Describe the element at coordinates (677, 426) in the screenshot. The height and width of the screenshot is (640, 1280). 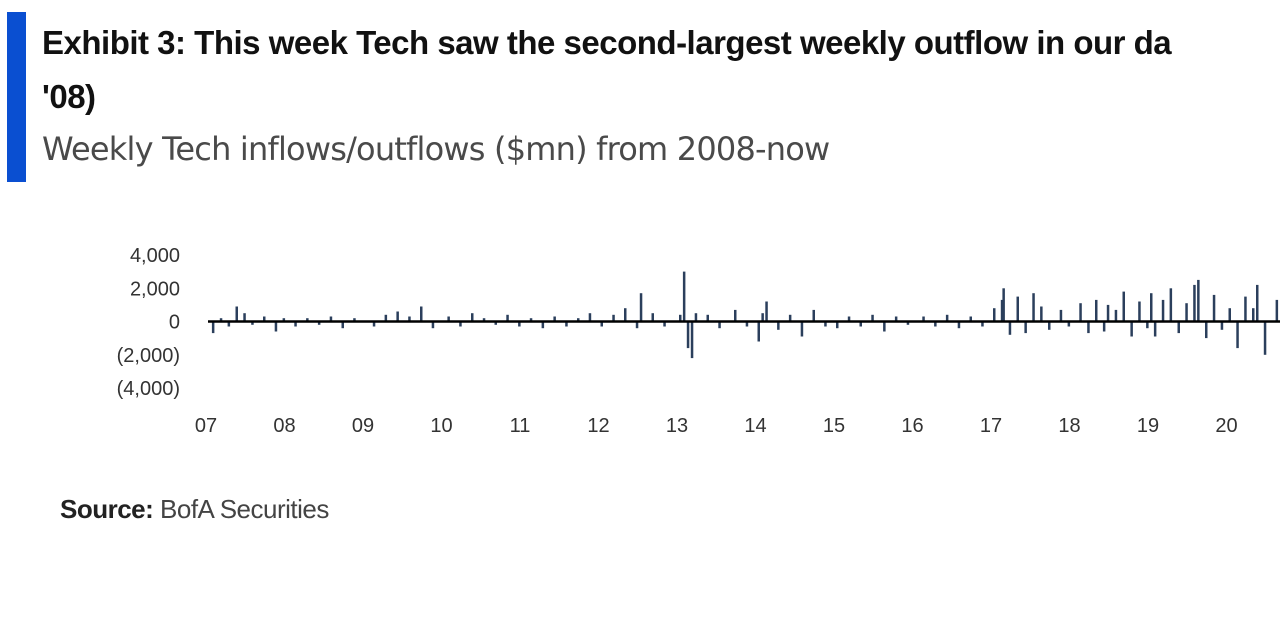
I see `x-tick-label: 13` at that location.